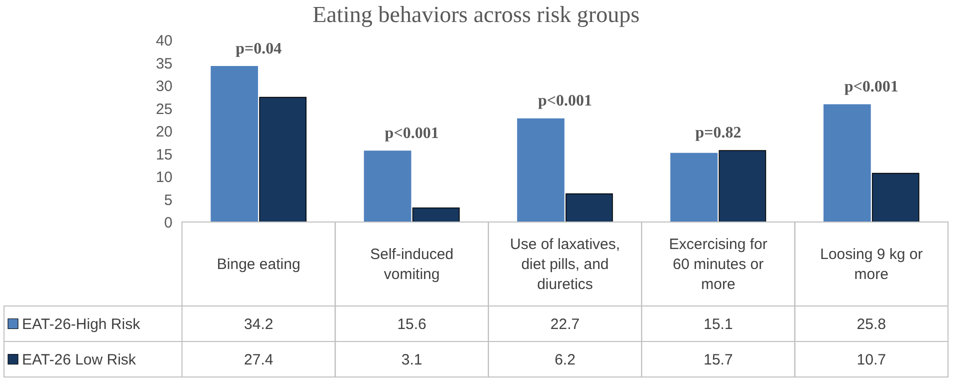 Image resolution: width=957 pixels, height=381 pixels. Describe the element at coordinates (164, 86) in the screenshot. I see `y-tick-label: 30` at that location.